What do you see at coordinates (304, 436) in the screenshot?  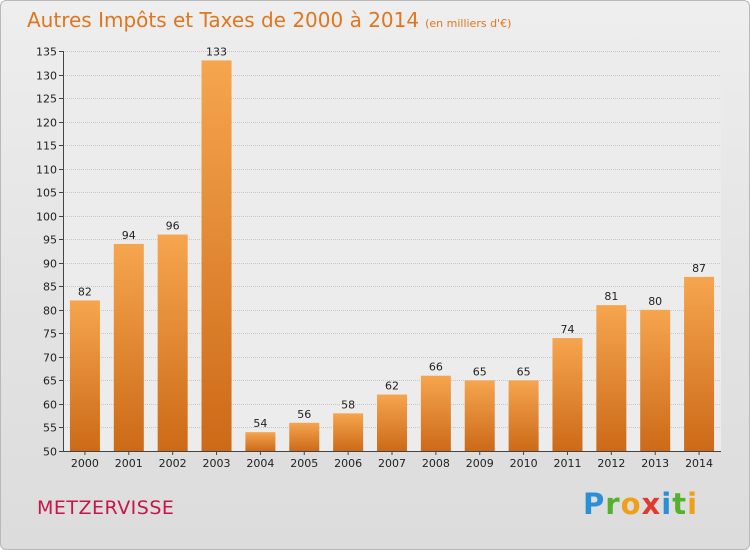 I see `bar-2005` at bounding box center [304, 436].